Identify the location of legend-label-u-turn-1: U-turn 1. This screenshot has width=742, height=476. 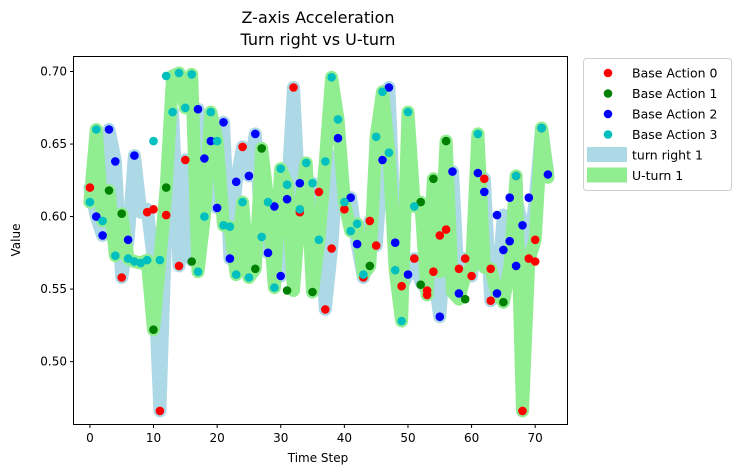
(657, 175).